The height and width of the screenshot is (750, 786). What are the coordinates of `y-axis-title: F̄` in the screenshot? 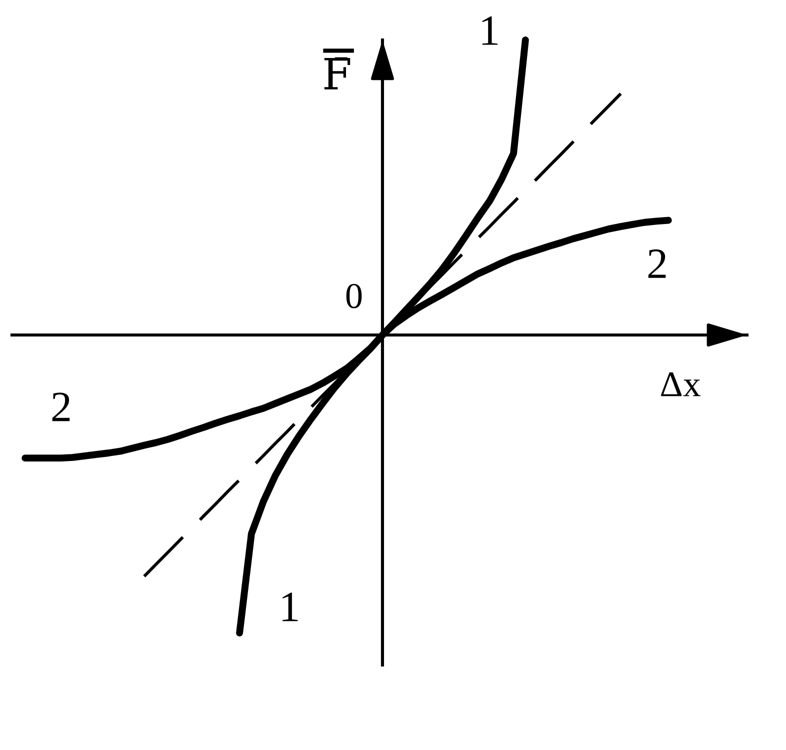 It's located at (337, 73).